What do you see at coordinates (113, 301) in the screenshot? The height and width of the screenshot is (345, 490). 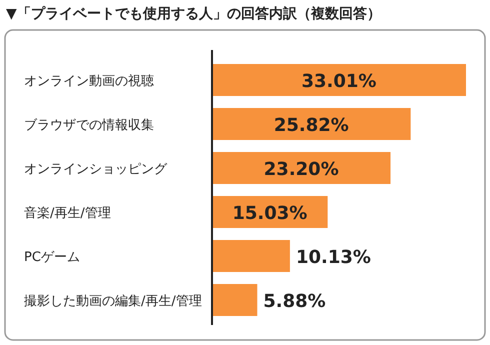 I see `y-tick-label: 撮影した動画の編集/再生/管理` at bounding box center [113, 301].